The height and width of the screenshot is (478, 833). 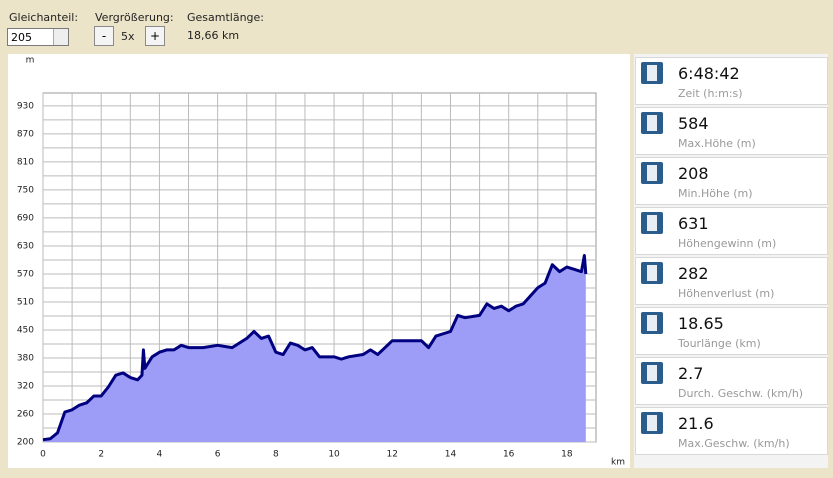 I want to click on stat-row: 6:48:42 Zeit (h:m:s), so click(x=731, y=81).